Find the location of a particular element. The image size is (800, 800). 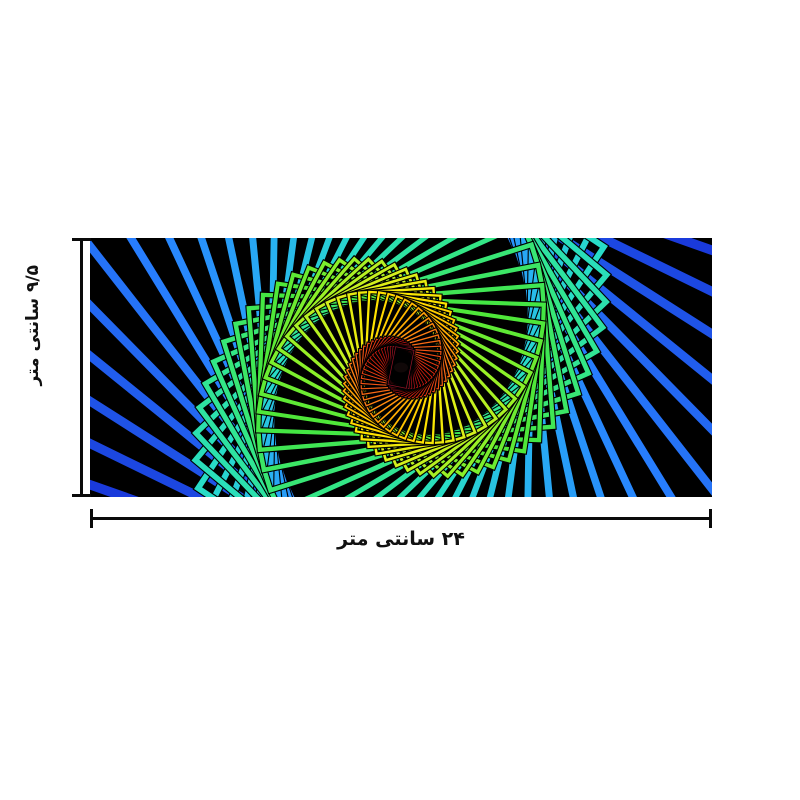

height-dimension-label: ۹/۵ سانتی متر is located at coordinates (33, 325).